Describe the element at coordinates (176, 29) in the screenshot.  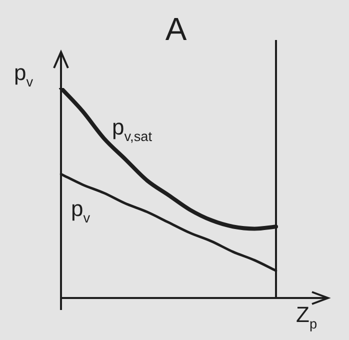
I see `chart-title: A` at that location.